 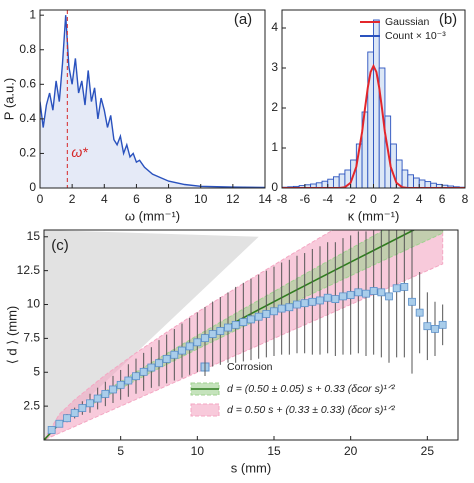 I want to click on x-tick-label: 25, so click(x=428, y=451).